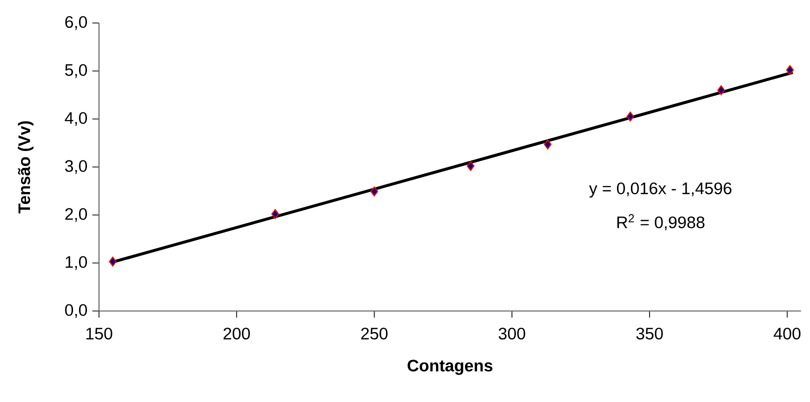 The height and width of the screenshot is (402, 810). What do you see at coordinates (26, 167) in the screenshot?
I see `y-axis-title: Tensão (Vv)` at bounding box center [26, 167].